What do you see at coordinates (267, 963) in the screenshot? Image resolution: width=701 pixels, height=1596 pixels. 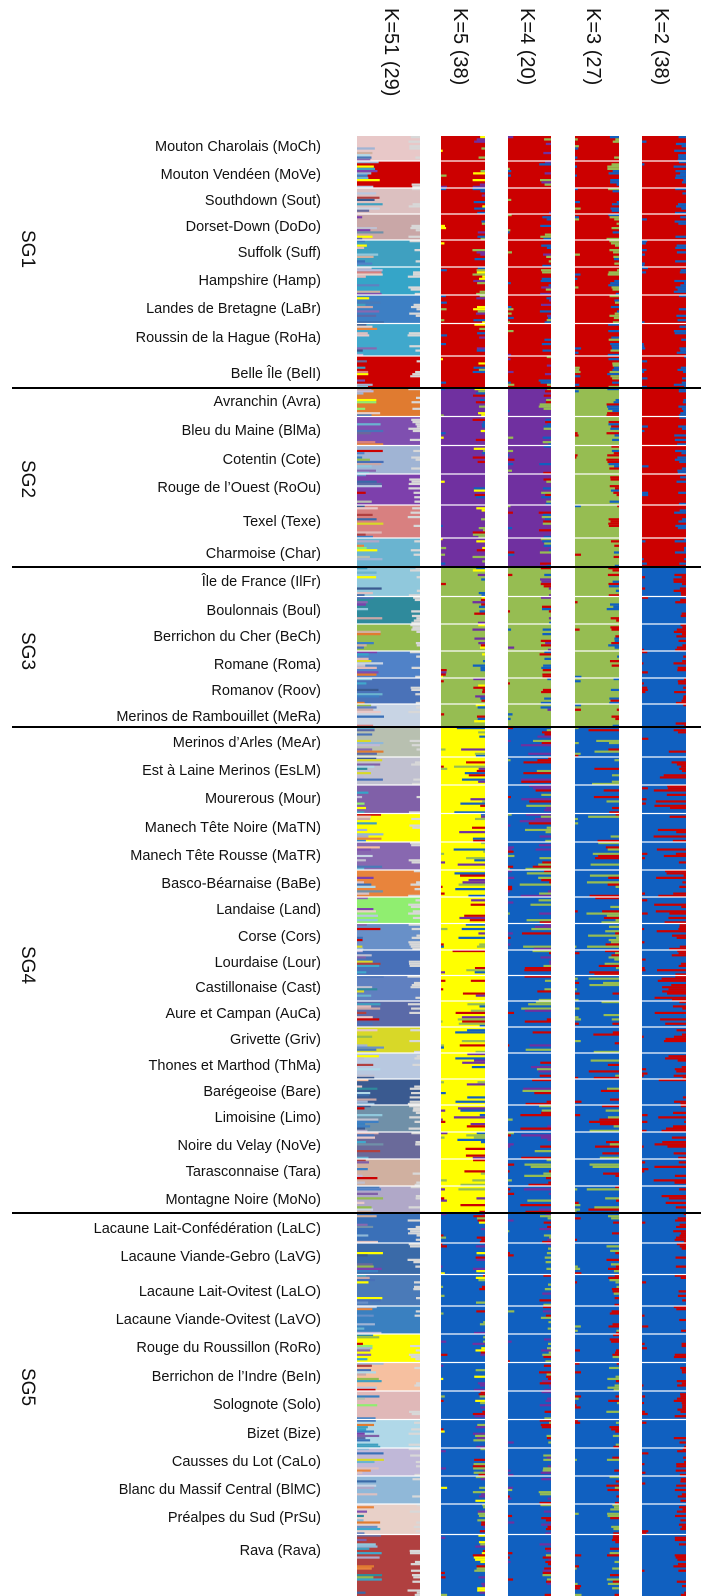 I see `breed-label: Lourdaise (Lour)` at bounding box center [267, 963].